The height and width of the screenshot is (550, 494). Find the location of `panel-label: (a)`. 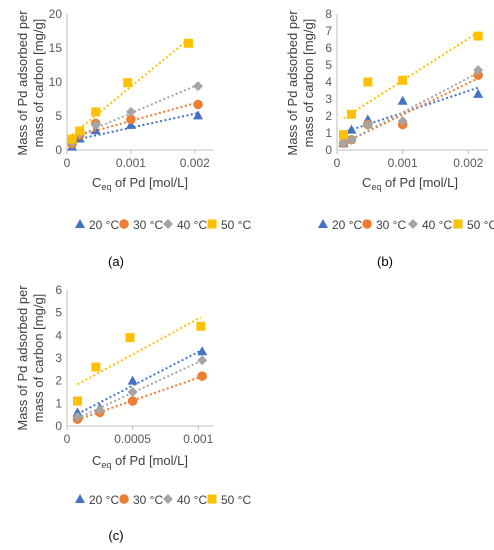

panel-label: (a) is located at coordinates (116, 261).